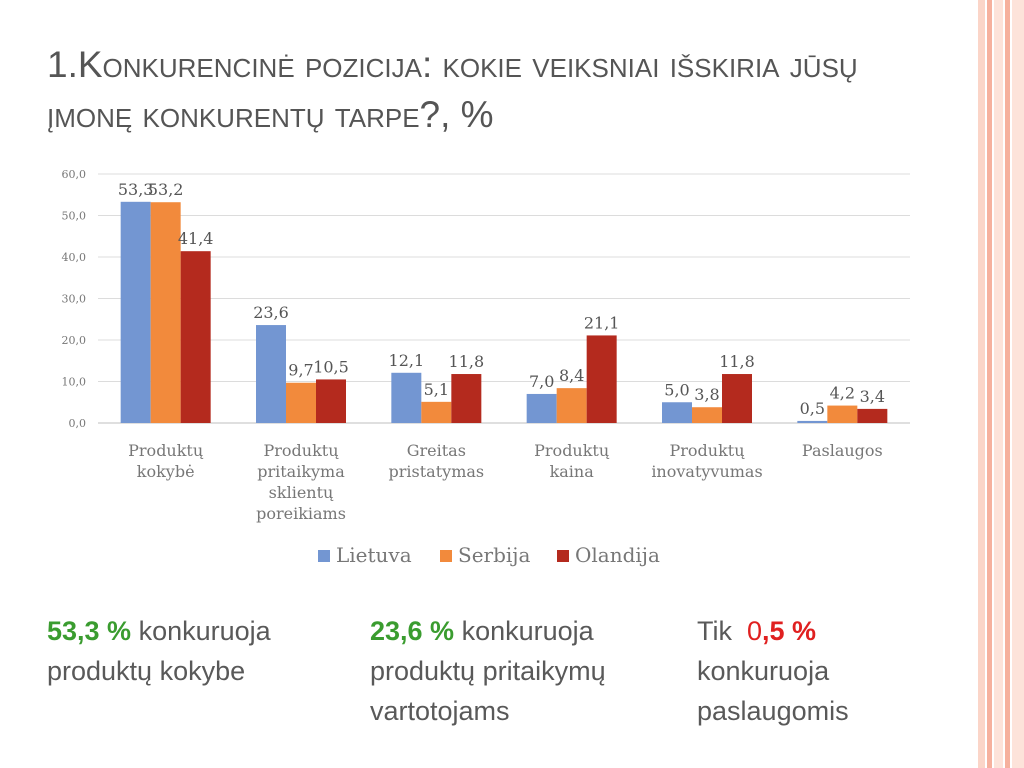  Describe the element at coordinates (146, 671) in the screenshot. I see `caption-quality-text-2: produktų kokybe` at that location.